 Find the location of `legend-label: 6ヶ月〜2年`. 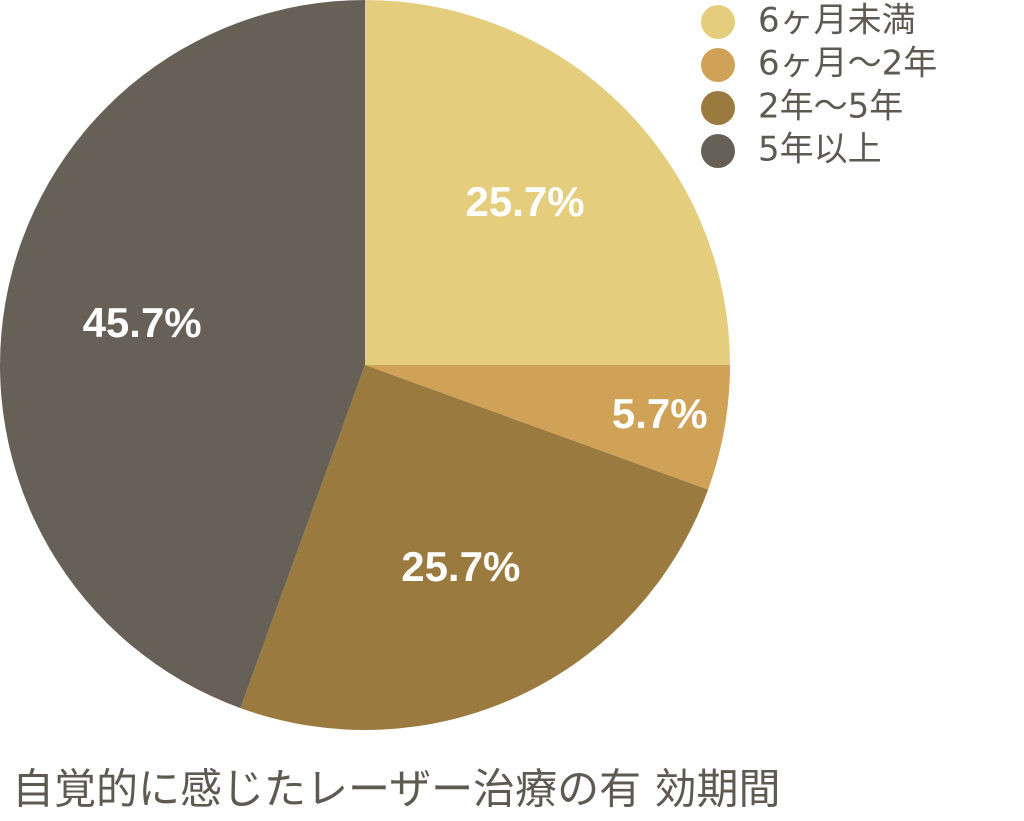

legend-label: 6ヶ月〜2年 is located at coordinates (847, 64).